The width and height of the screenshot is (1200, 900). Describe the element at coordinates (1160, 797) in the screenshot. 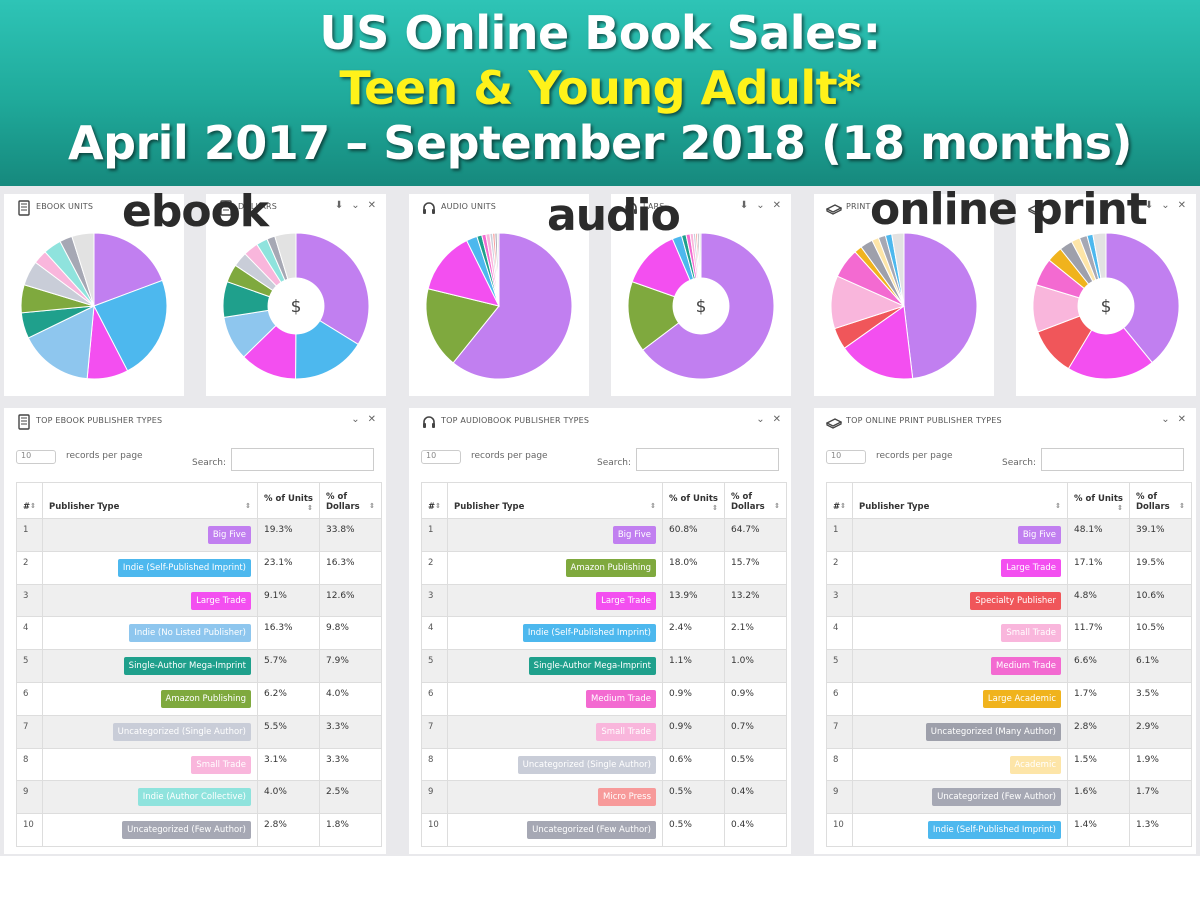

I see `dollars-percent: 1.7%` at that location.